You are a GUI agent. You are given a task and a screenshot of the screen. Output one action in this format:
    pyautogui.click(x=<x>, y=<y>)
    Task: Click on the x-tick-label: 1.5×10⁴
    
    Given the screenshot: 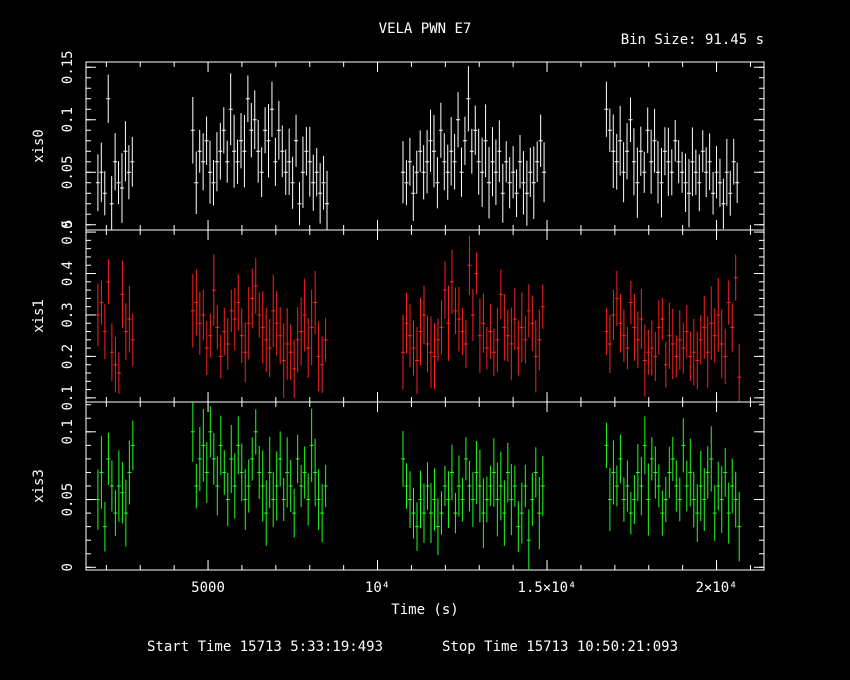 What is the action you would take?
    pyautogui.click(x=547, y=588)
    